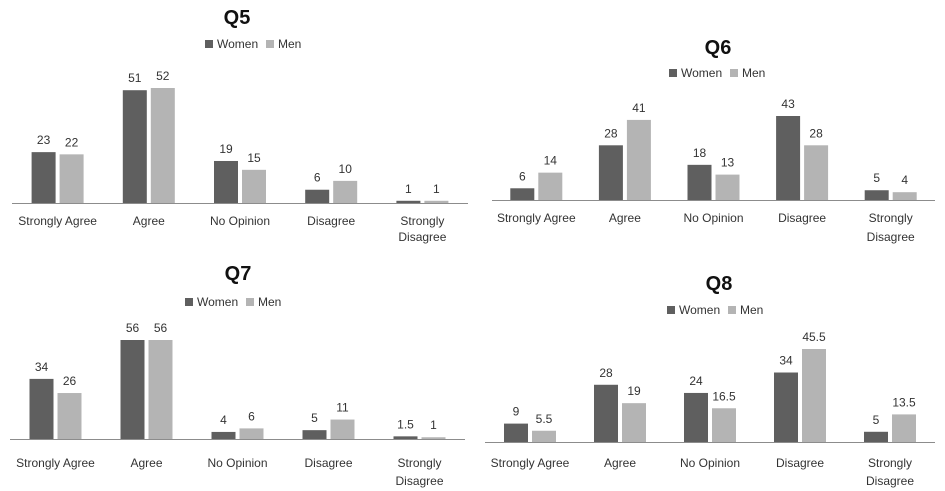 The height and width of the screenshot is (491, 945). What do you see at coordinates (634, 391) in the screenshot?
I see `value-label-men-2: 19` at bounding box center [634, 391].